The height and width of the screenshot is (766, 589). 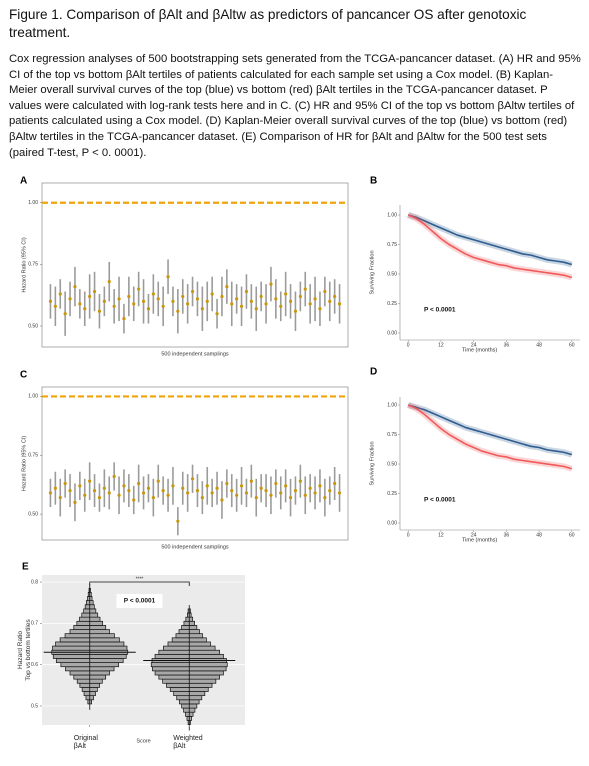 What do you see at coordinates (33, 514) in the screenshot?
I see `y-tick-label: 0.50` at bounding box center [33, 514].